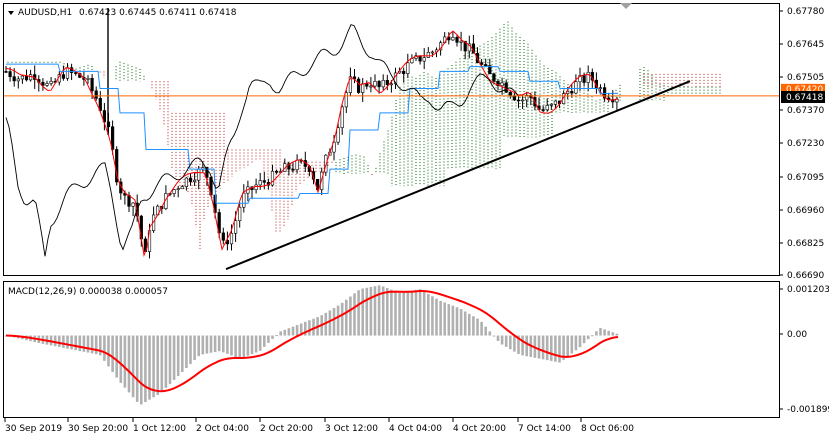  What do you see at coordinates (804, 350) in the screenshot?
I see `macd-axis: 0.001203 0.00 -0.001899` at bounding box center [804, 350].